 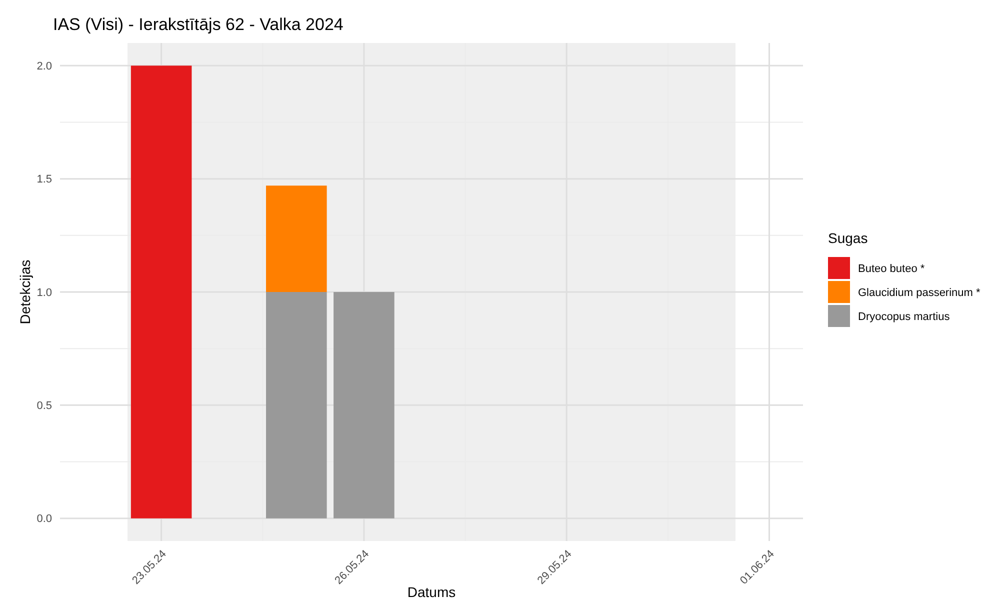 I want to click on legend-label: Dryocopus martius, so click(x=904, y=316).